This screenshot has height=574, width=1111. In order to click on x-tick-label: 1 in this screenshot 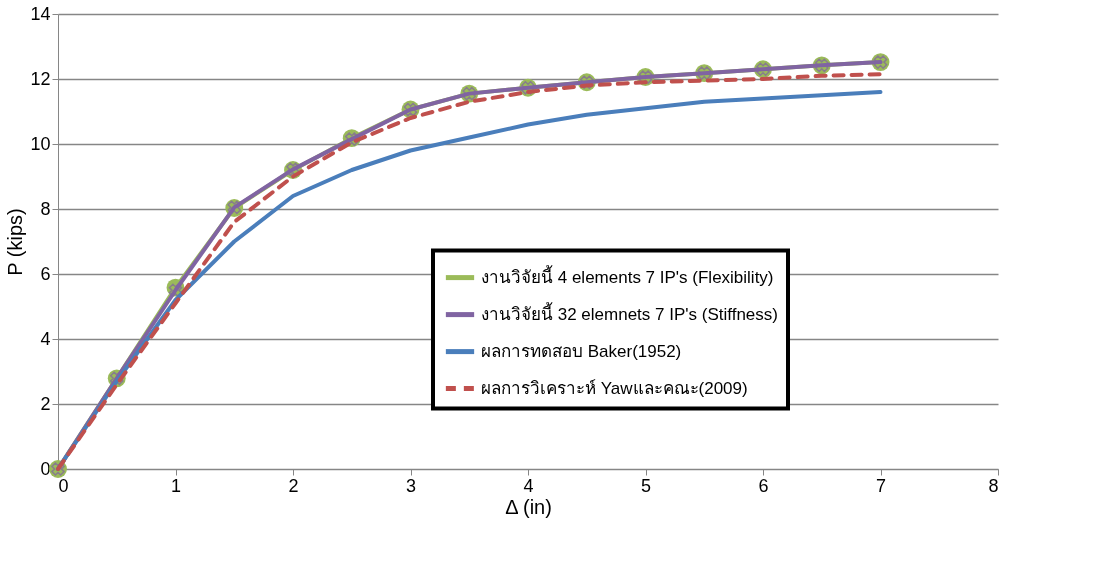, I will do `click(176, 485)`.